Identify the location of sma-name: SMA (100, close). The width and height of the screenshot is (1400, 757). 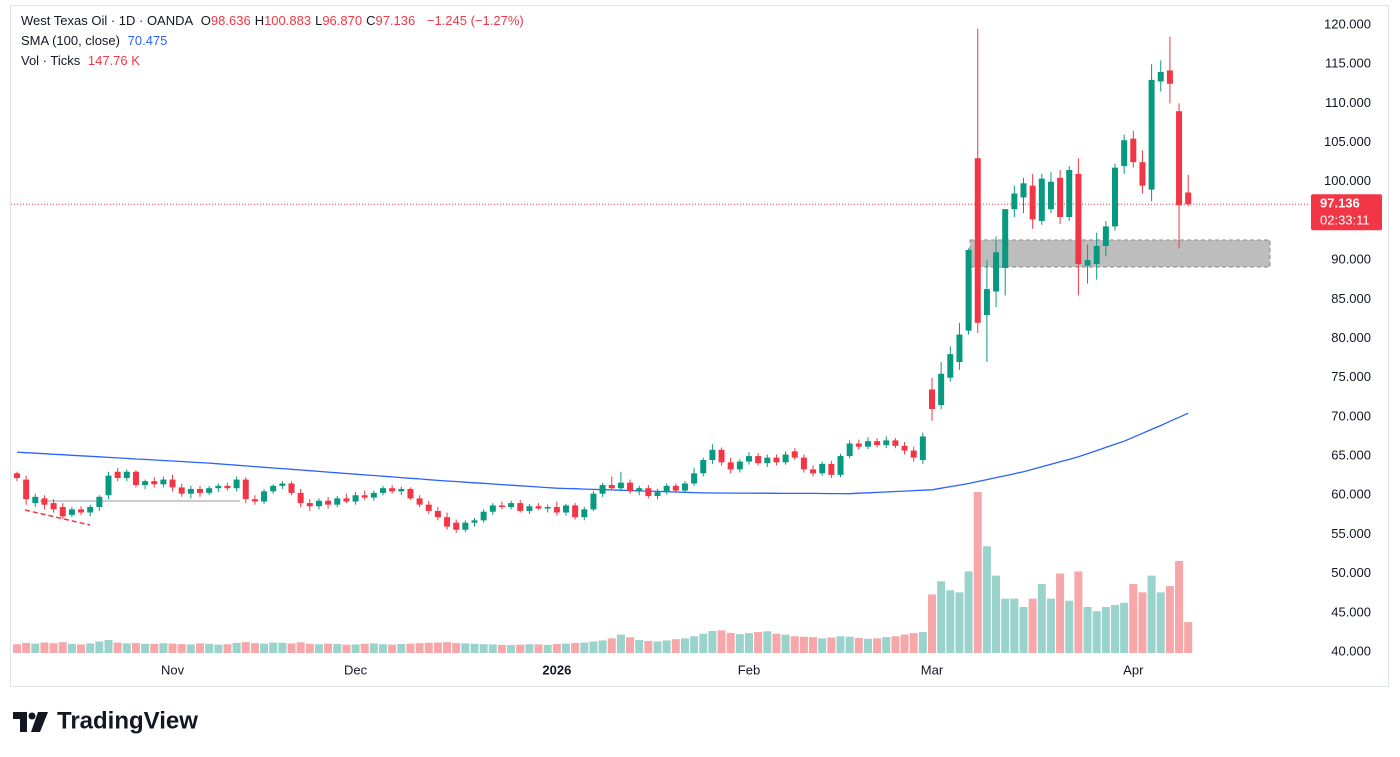
(70, 40).